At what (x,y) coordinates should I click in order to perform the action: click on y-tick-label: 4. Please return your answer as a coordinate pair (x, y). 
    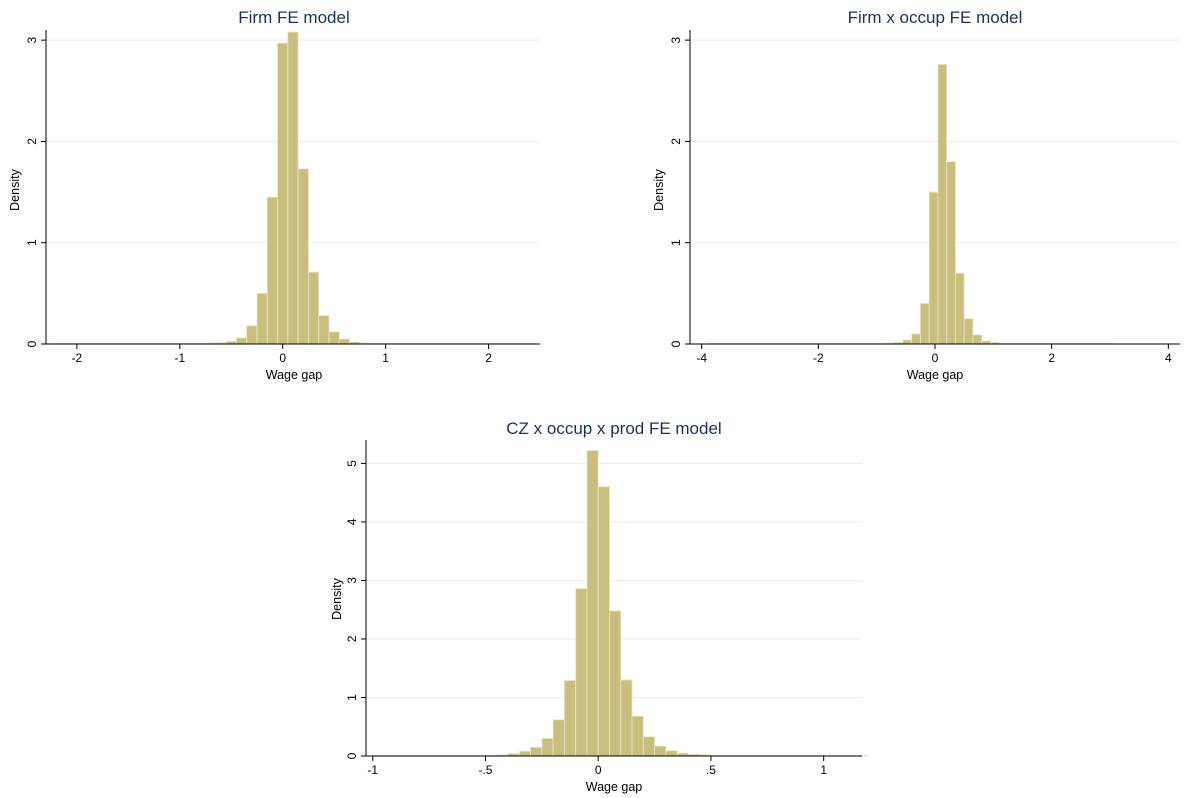
    Looking at the image, I should click on (352, 521).